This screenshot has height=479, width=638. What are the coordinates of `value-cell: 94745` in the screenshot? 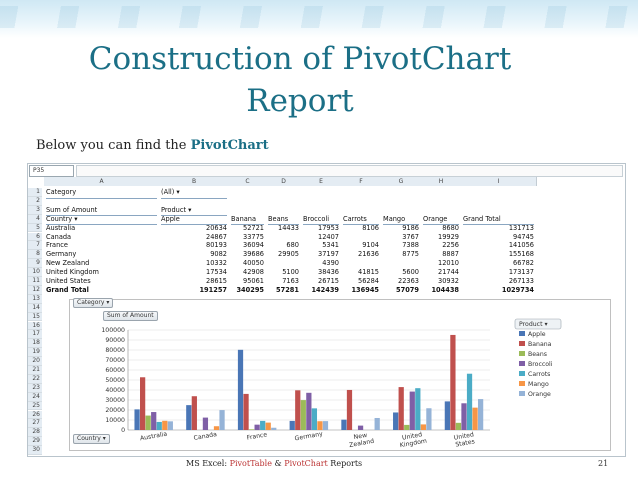 It's located at (523, 236).